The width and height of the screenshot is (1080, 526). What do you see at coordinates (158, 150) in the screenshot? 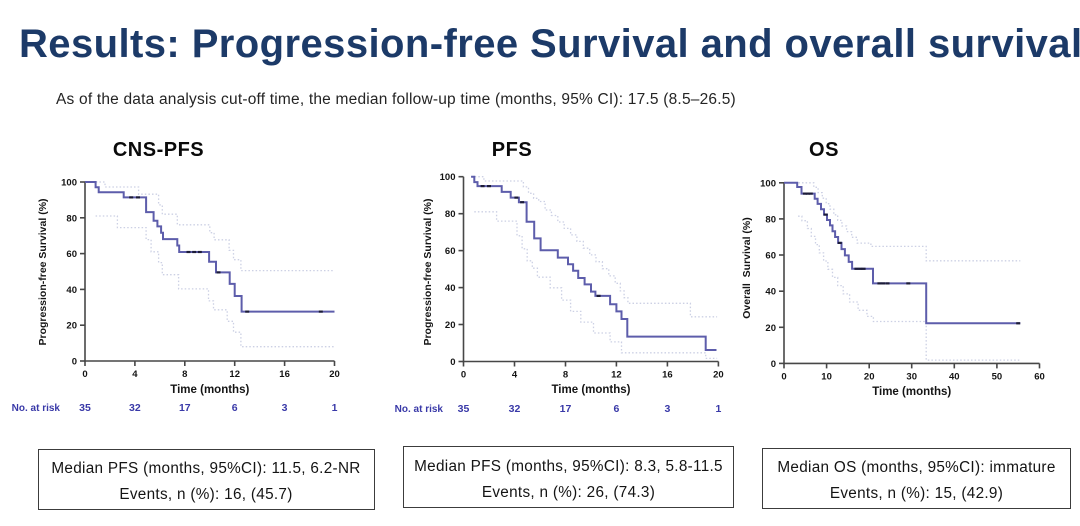
I see `svg-text: CNS-PFS` at bounding box center [158, 150].